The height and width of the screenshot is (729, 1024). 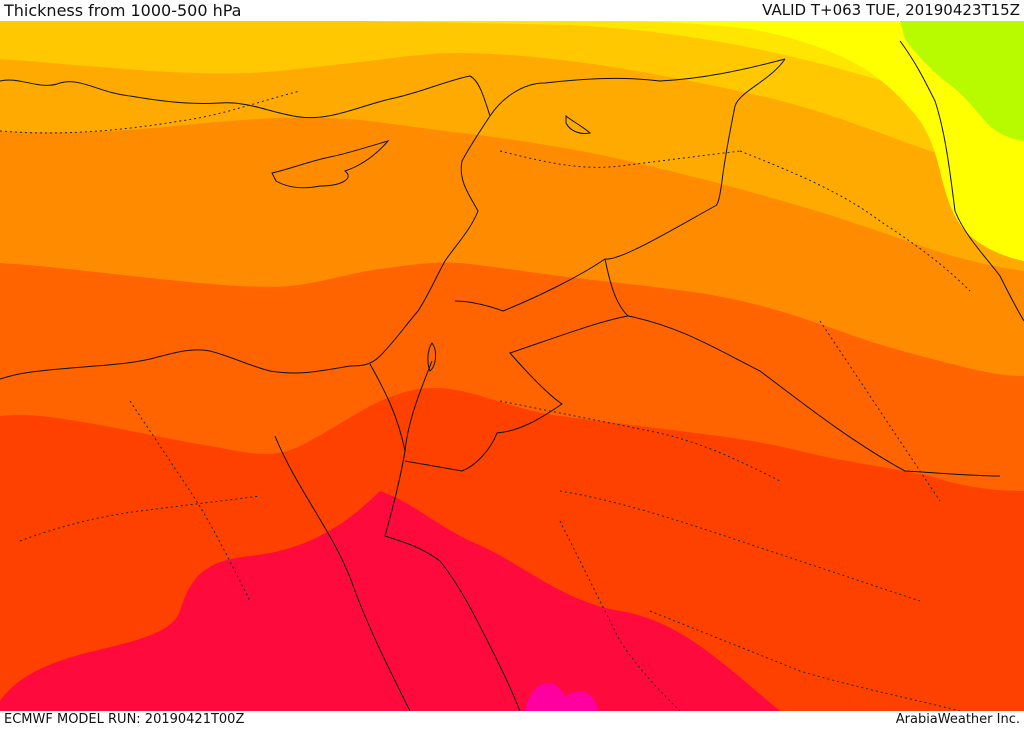 I want to click on map-title: Thickness from 1000-500 hPa, so click(x=123, y=10).